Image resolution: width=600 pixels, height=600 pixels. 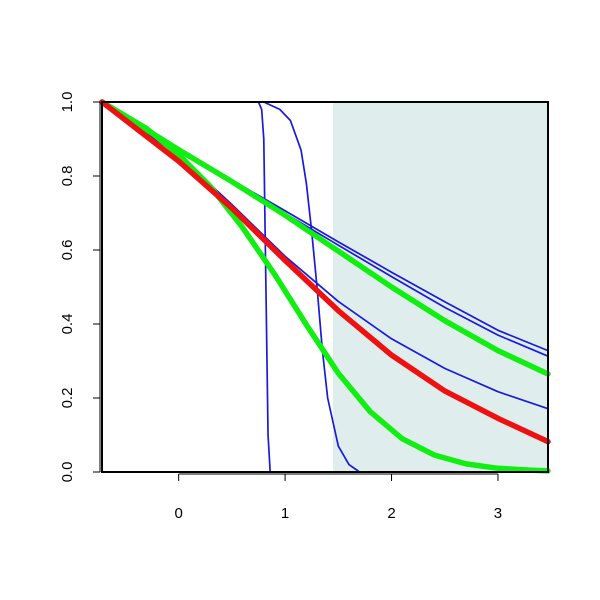 I want to click on y-tick-label: 0.0, so click(x=67, y=472).